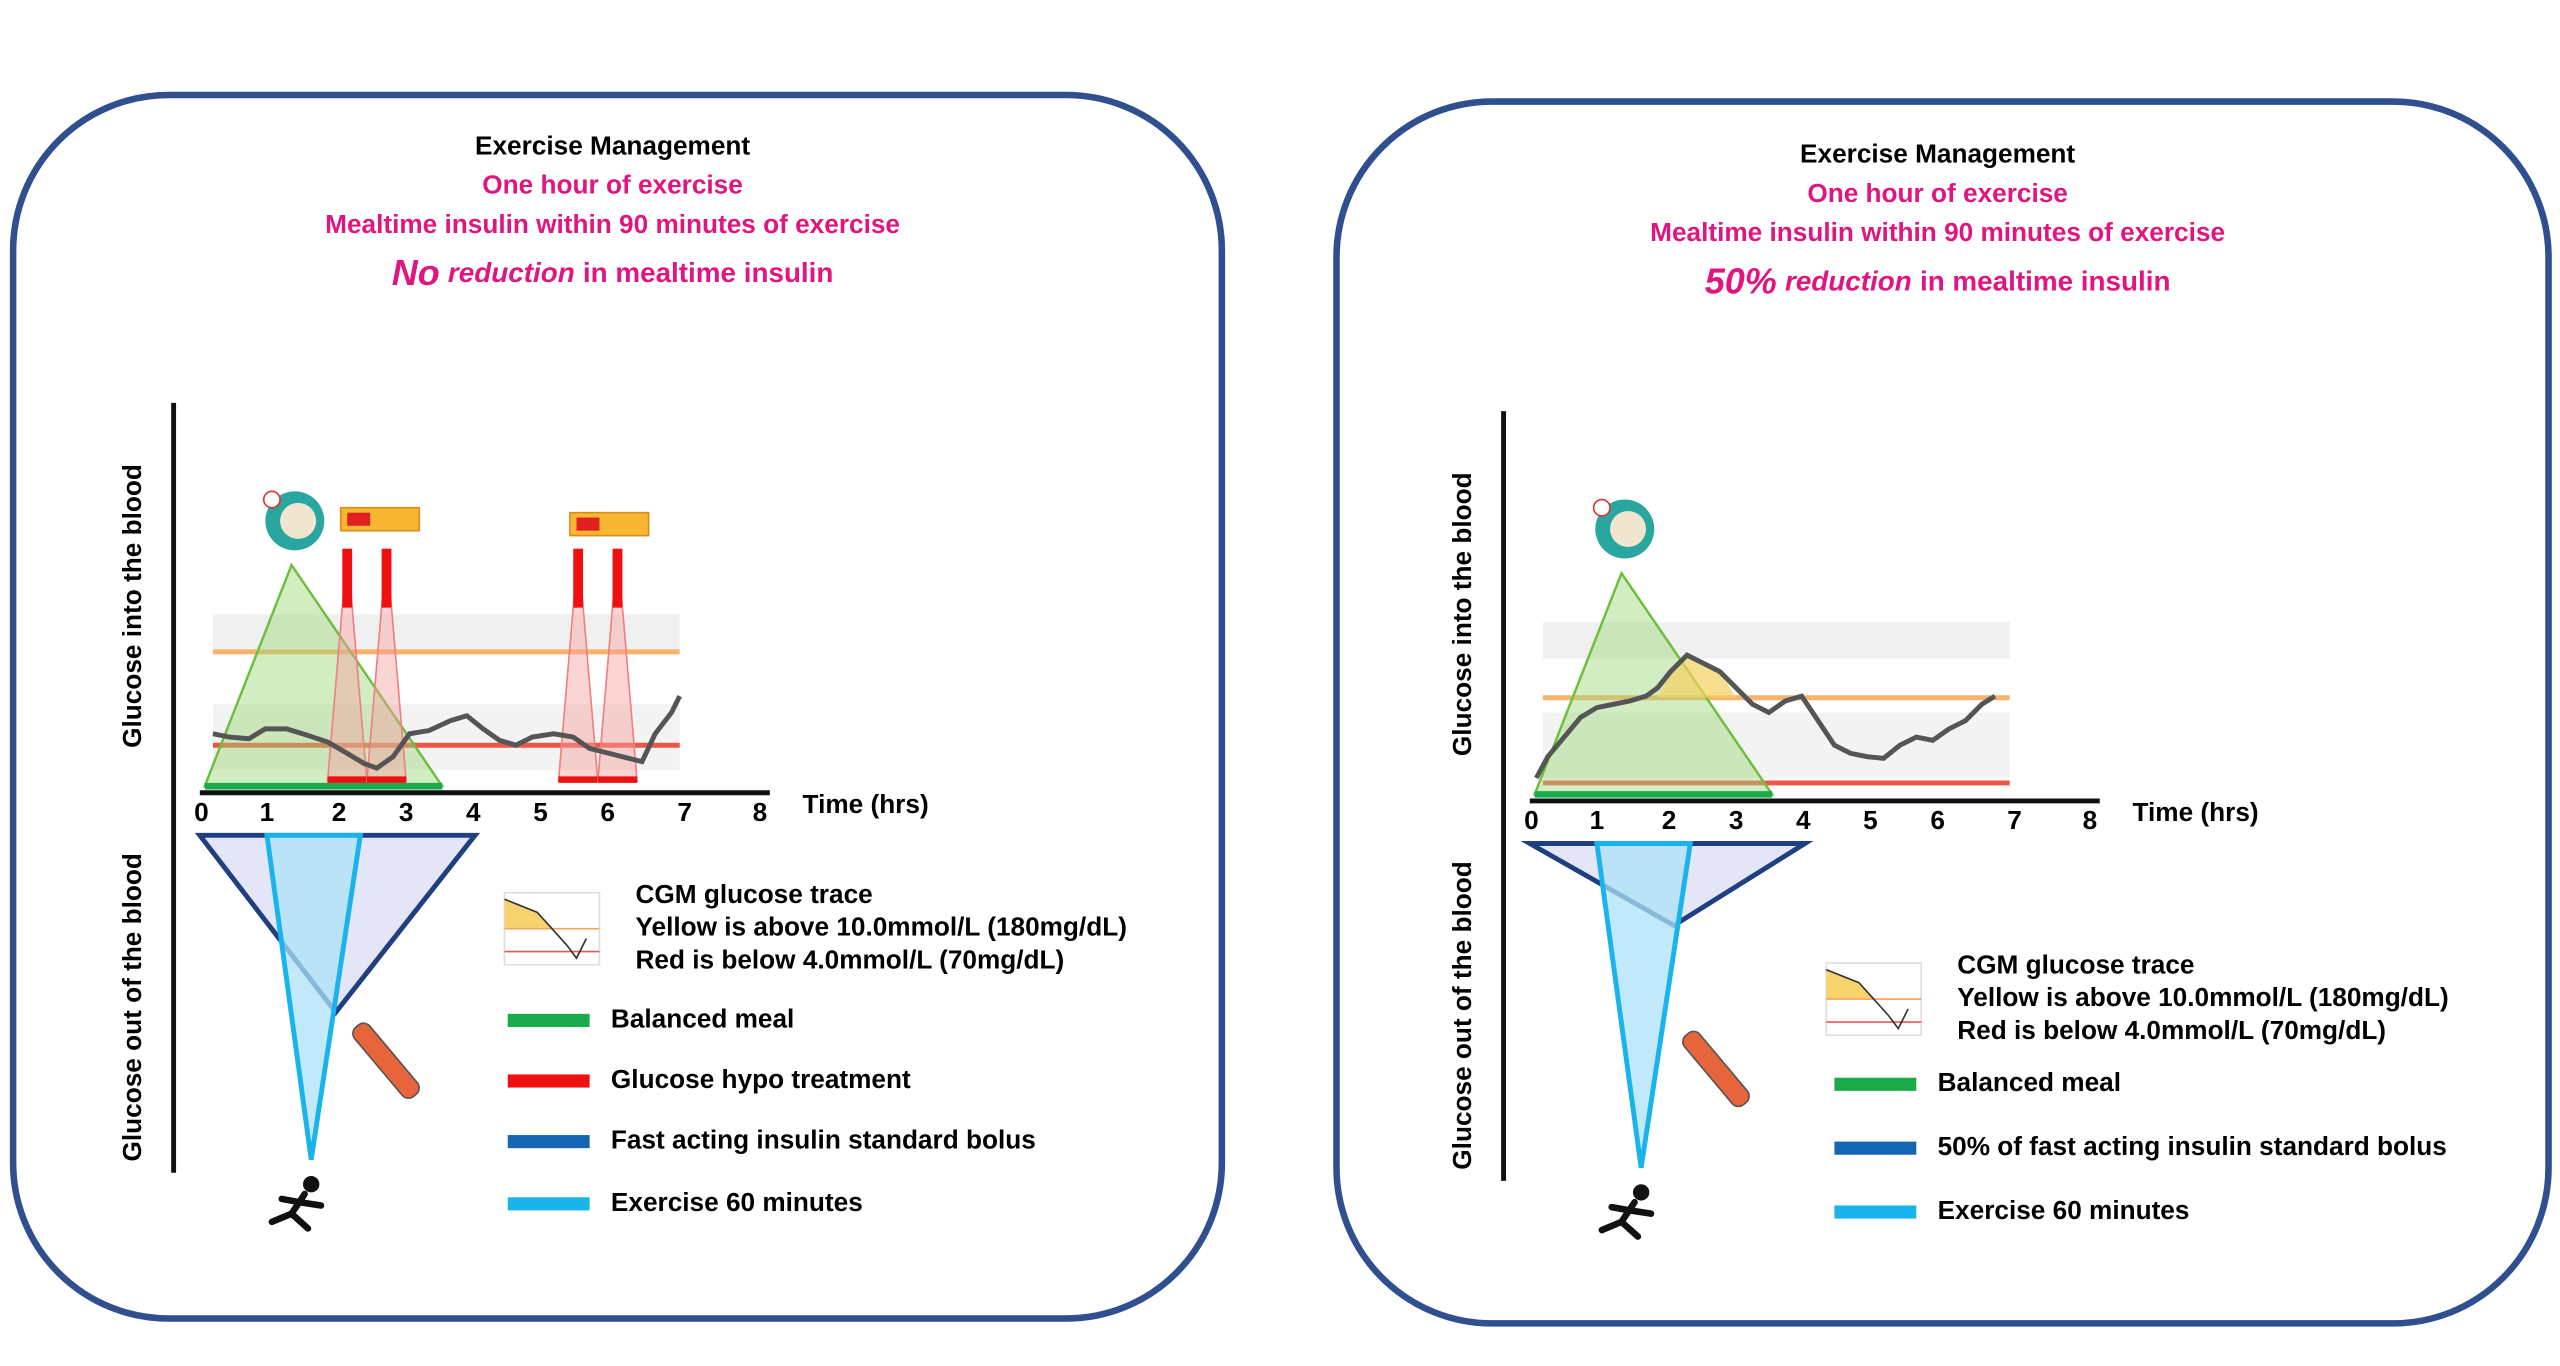 The image size is (2560, 1366). I want to click on reduction-amount: 50%, so click(1741, 280).